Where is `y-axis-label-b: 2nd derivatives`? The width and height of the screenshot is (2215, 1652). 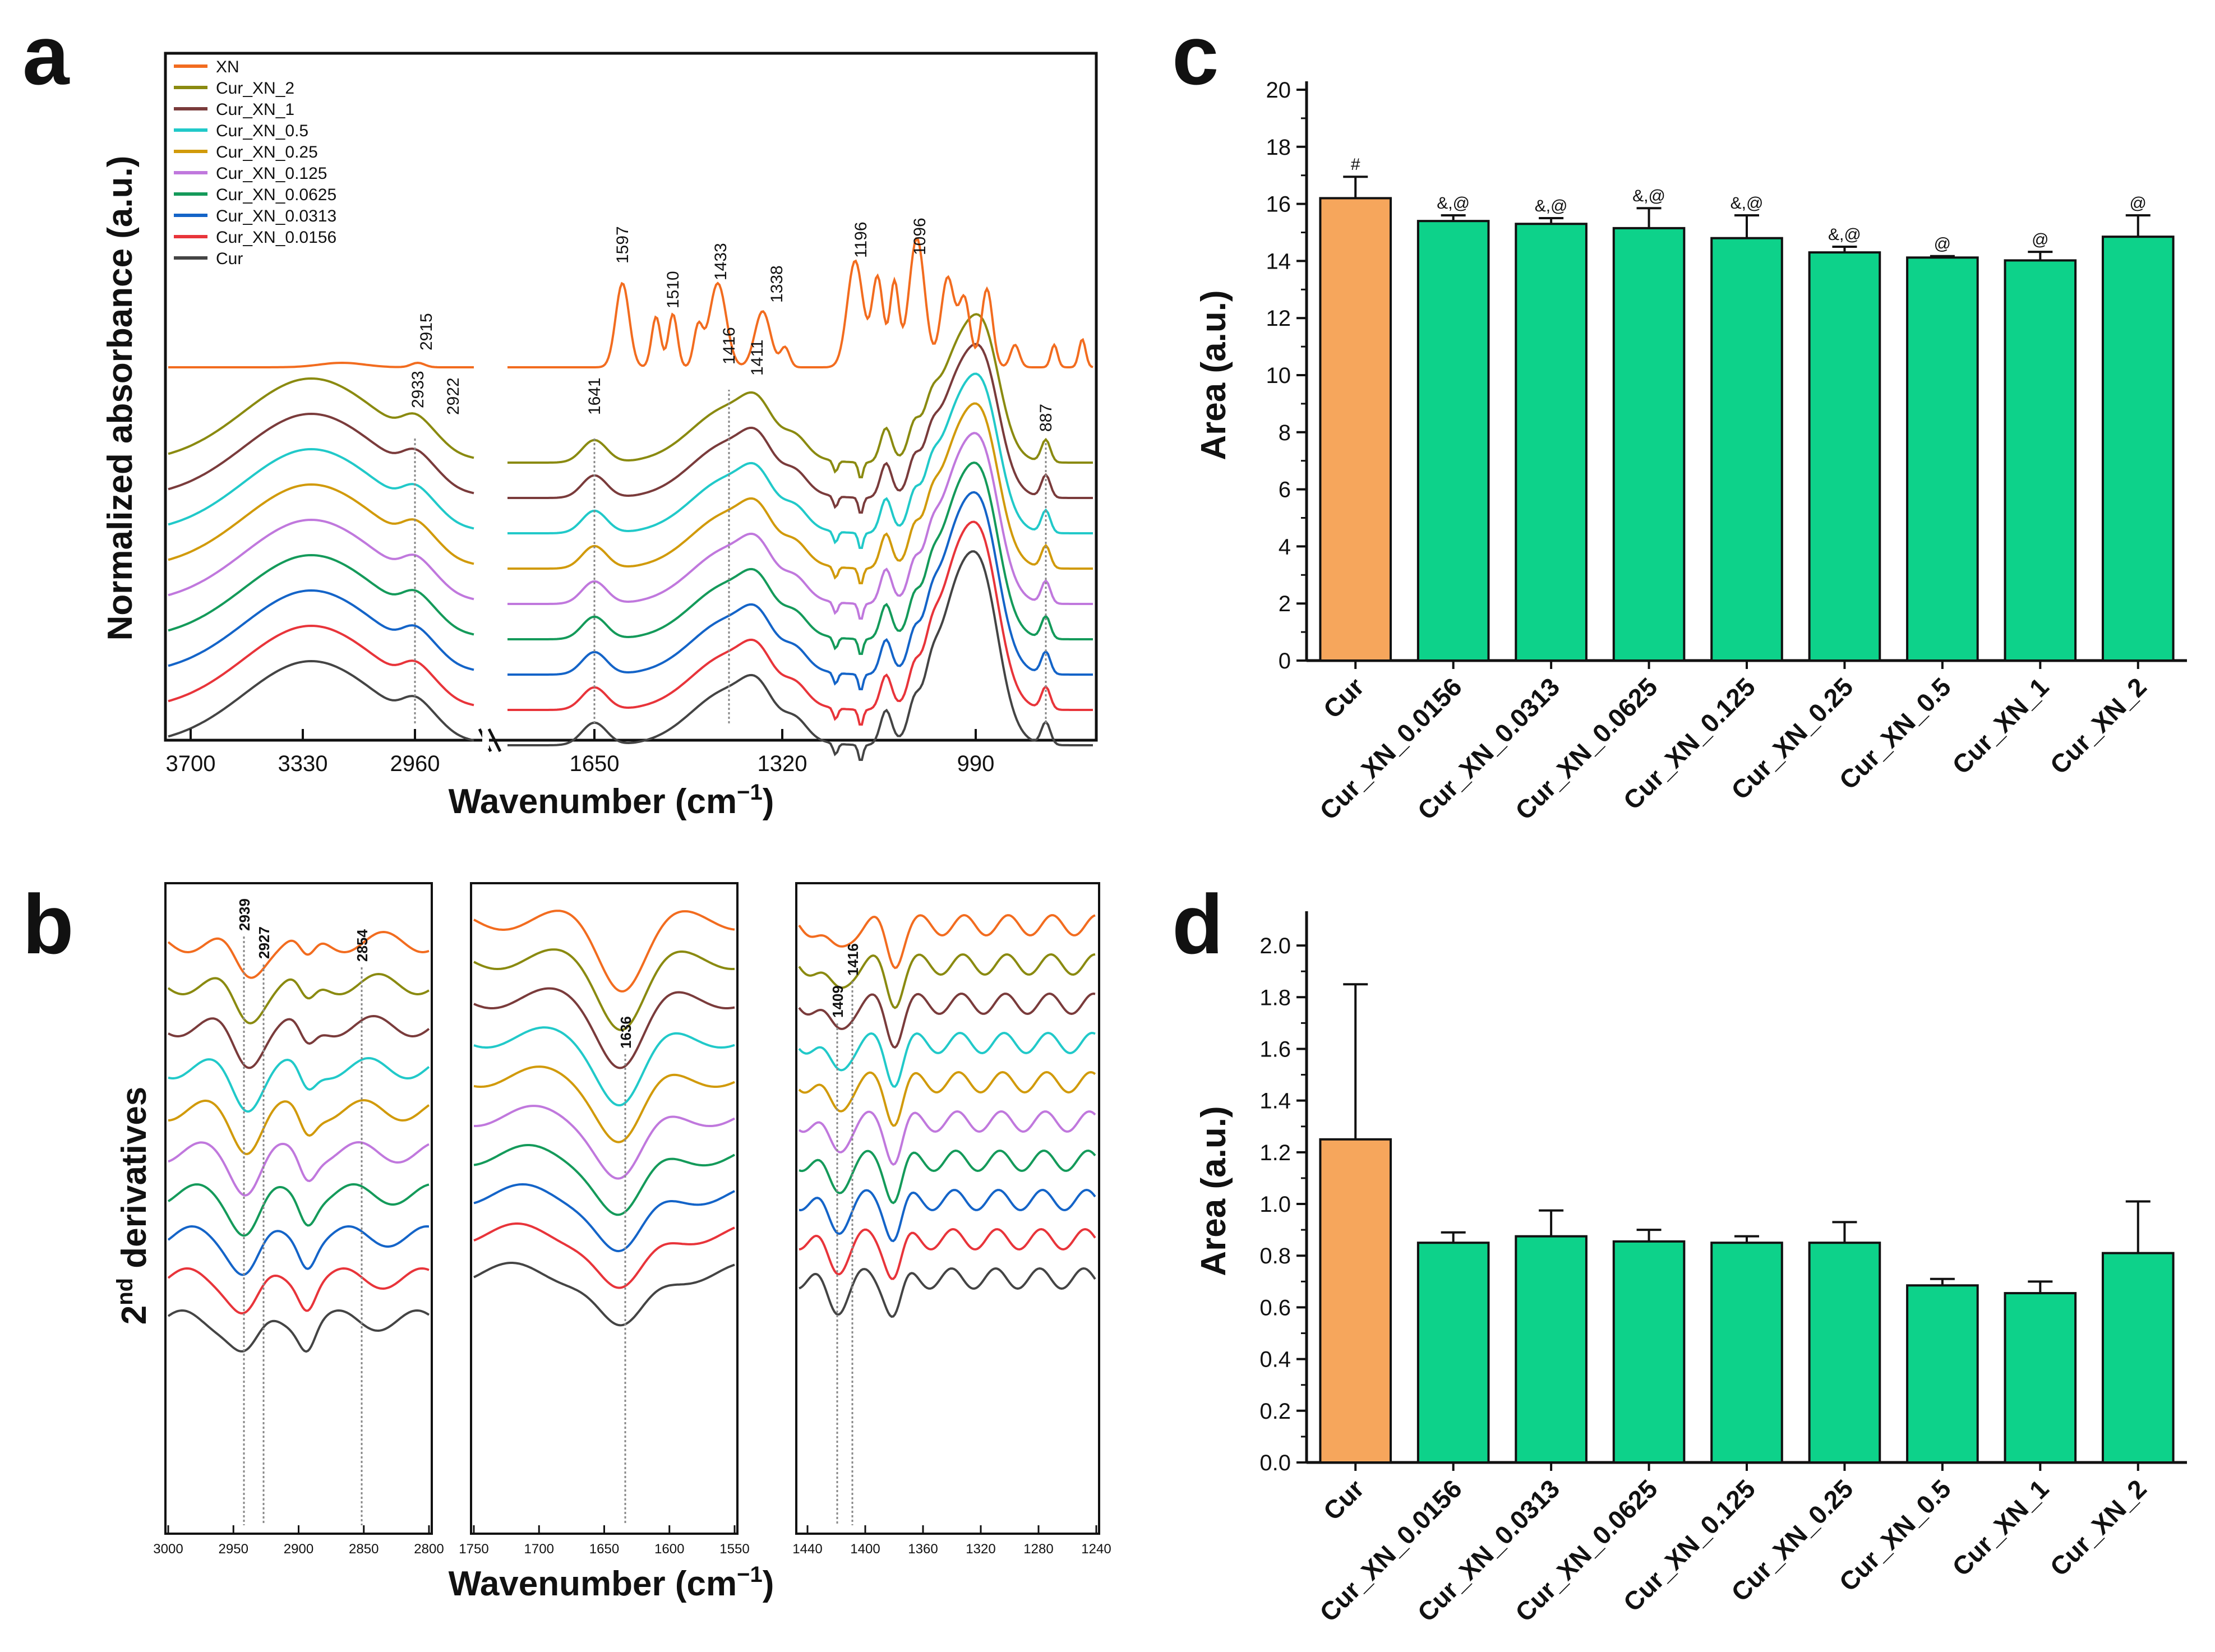
y-axis-label-b: 2nd derivatives is located at coordinates (133, 1206).